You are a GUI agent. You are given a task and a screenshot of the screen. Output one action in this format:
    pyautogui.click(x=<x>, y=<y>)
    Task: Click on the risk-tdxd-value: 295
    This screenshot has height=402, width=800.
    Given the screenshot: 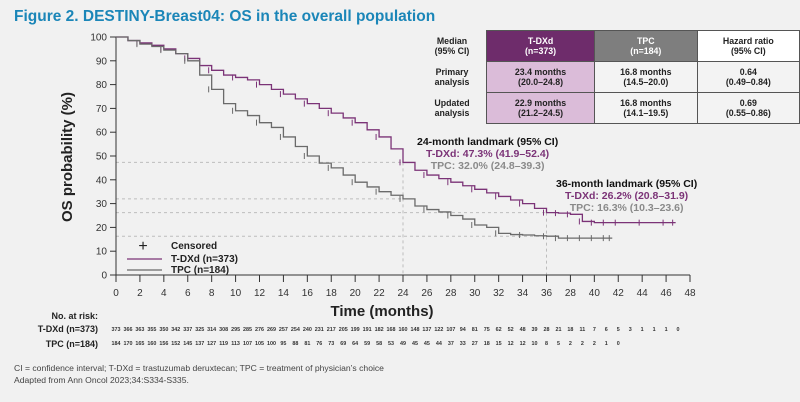 What is the action you would take?
    pyautogui.click(x=235, y=330)
    